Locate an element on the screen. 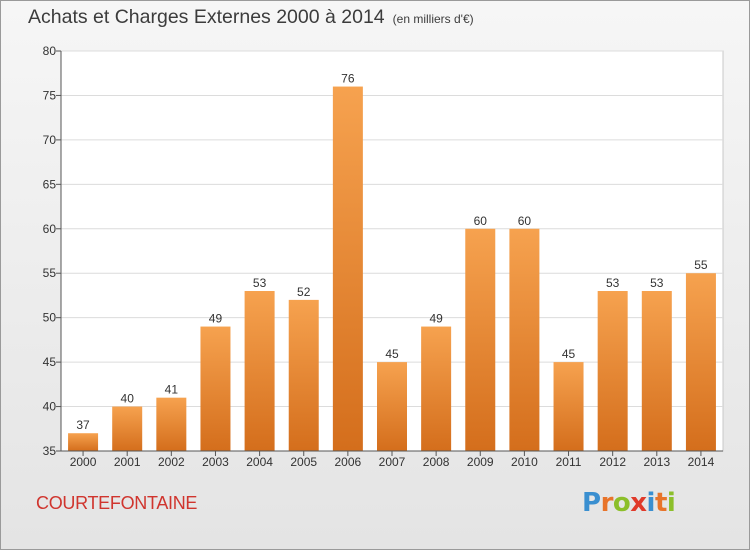  bar-value-label: 52 is located at coordinates (304, 292).